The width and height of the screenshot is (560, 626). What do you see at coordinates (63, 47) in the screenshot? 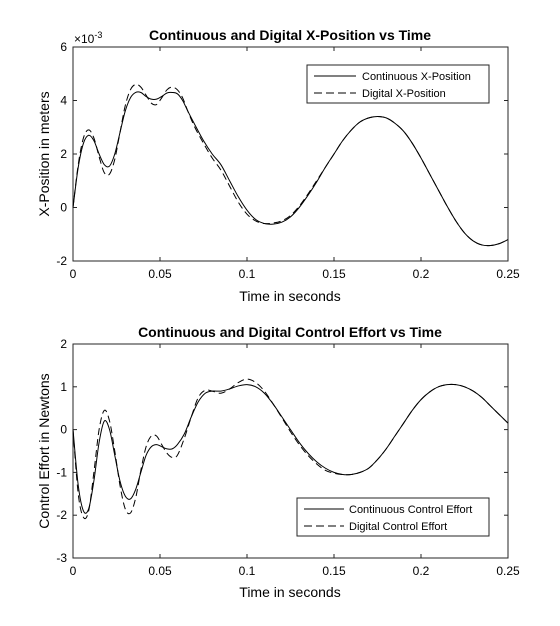
I see `top-ytick-label: 6` at bounding box center [63, 47].